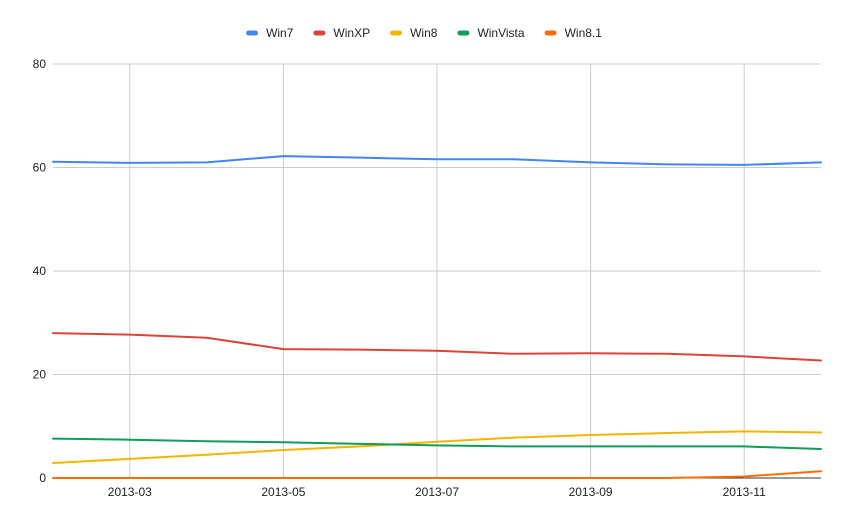 The height and width of the screenshot is (525, 848). Describe the element at coordinates (40, 168) in the screenshot. I see `y-tick-label: 60` at that location.